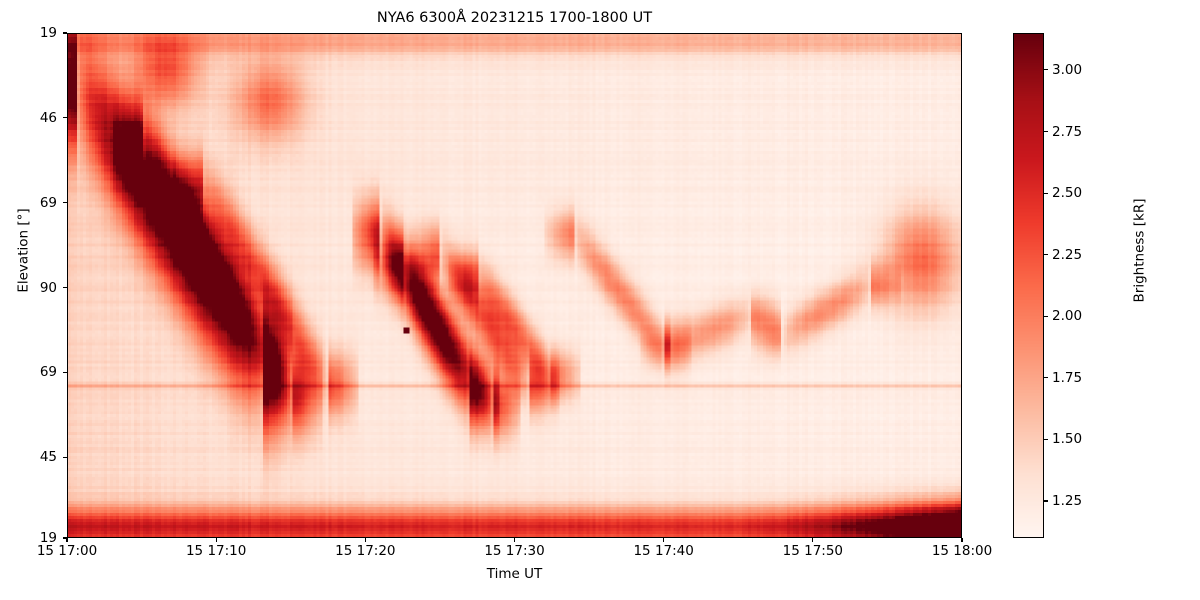 This screenshot has width=1200, height=600. Describe the element at coordinates (1067, 193) in the screenshot. I see `colorbar-tick-label: 2.50` at that location.